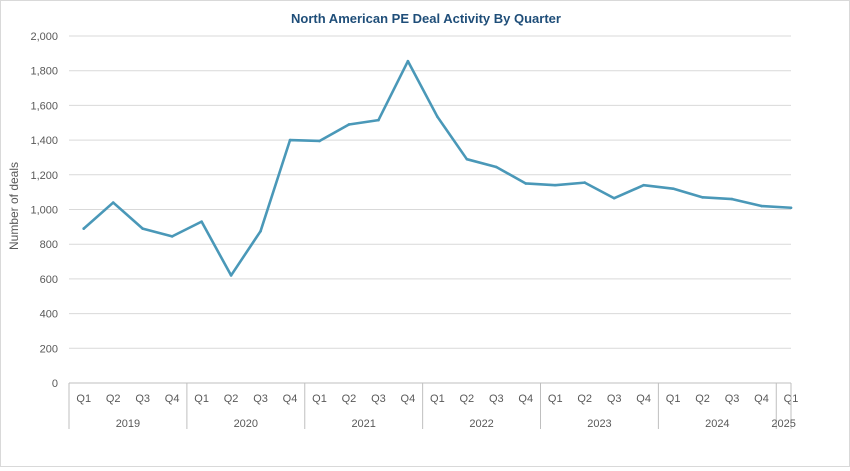  I want to click on y-tick-label: 1,200, so click(44, 176).